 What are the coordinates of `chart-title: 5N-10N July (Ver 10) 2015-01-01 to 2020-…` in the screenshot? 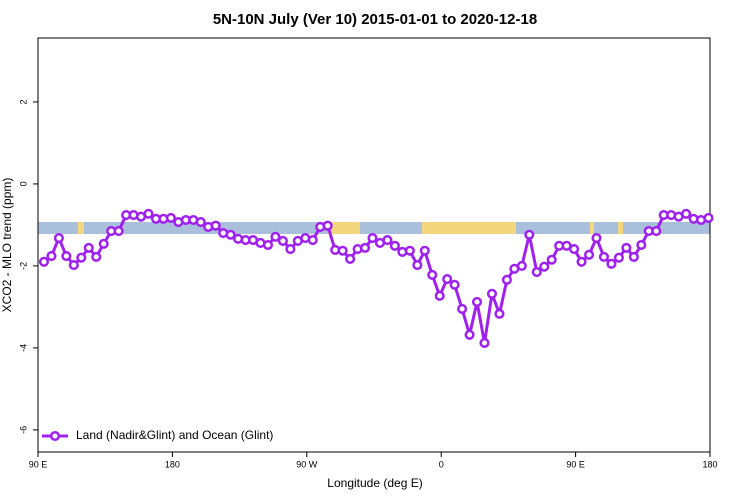 It's located at (375, 19).